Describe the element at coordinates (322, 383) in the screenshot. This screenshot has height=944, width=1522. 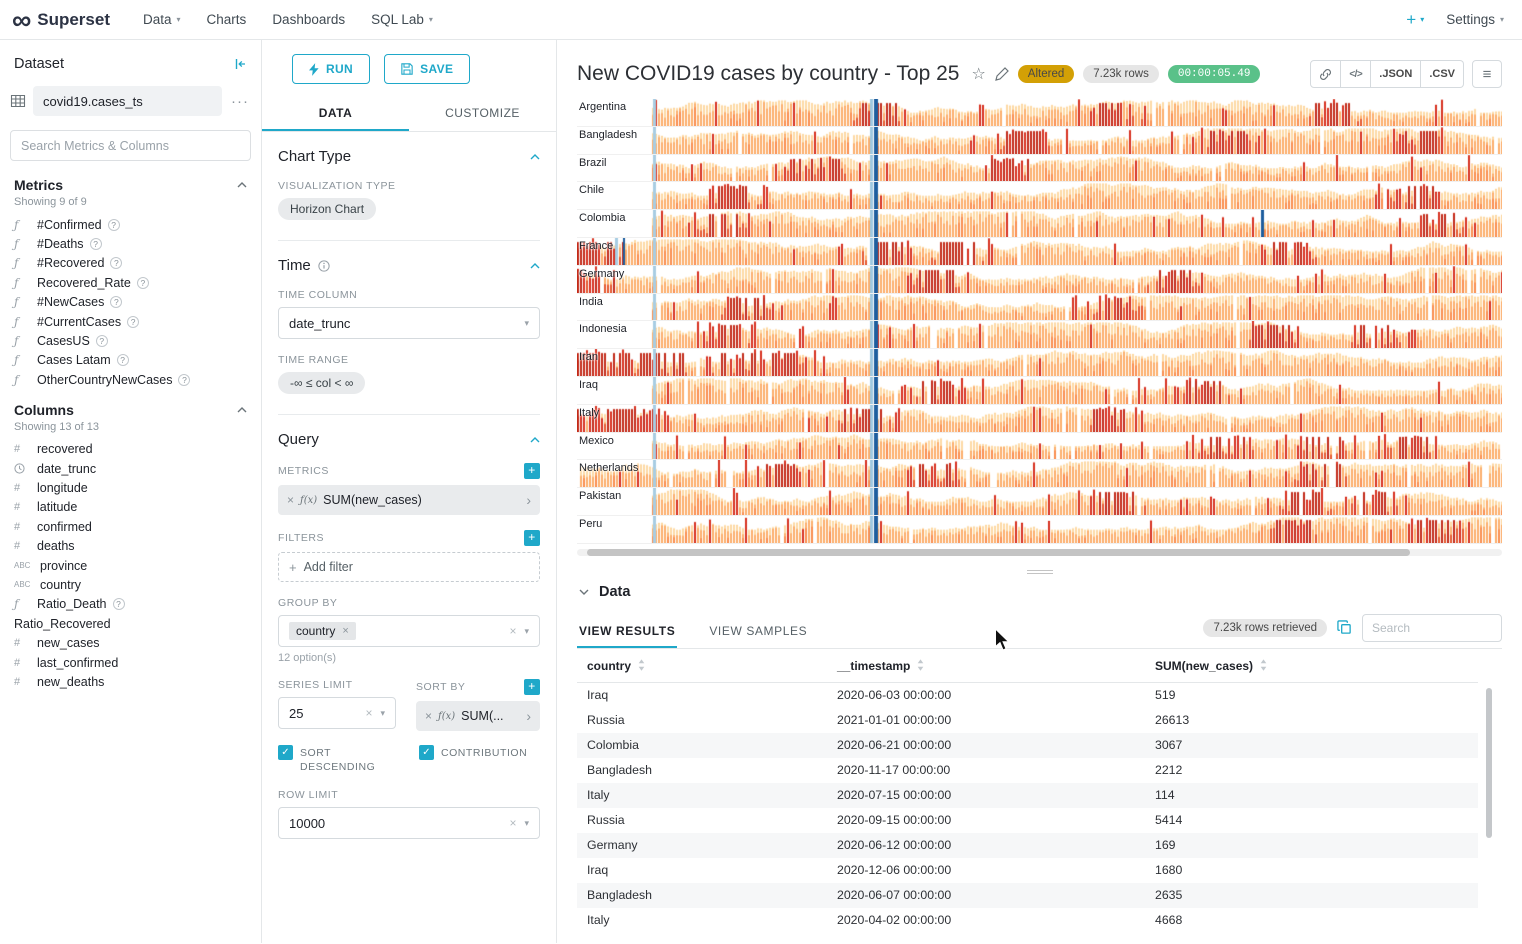
I see `time-range-pill: -∞ ≤ col < ∞` at that location.